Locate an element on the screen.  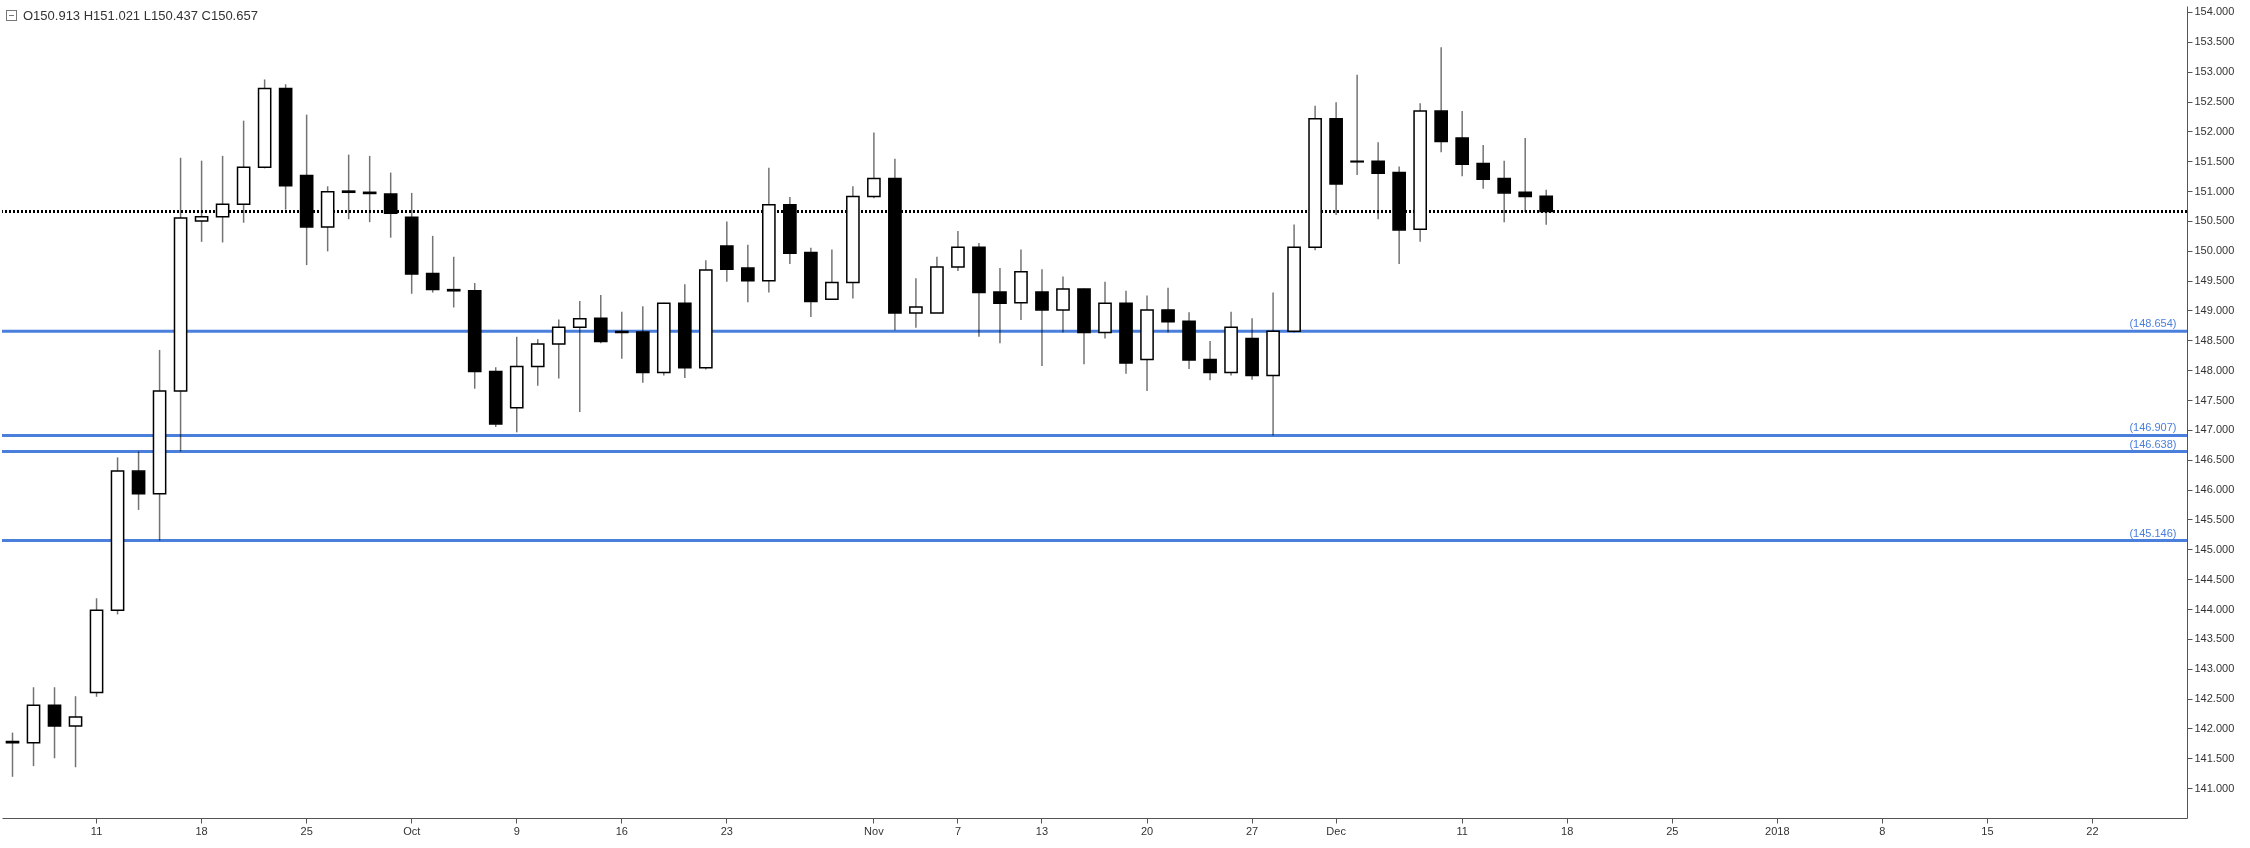
x-tick-label: 7 is located at coordinates (957, 830).